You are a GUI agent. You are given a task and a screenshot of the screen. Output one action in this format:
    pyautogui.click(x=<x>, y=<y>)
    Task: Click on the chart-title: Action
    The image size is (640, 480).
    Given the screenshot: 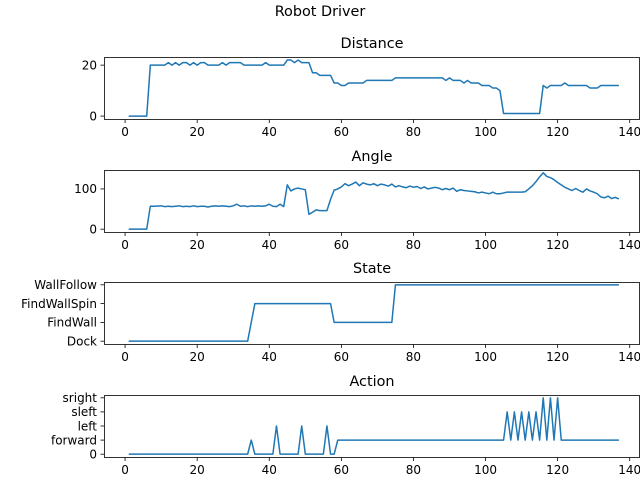 What is the action you would take?
    pyautogui.click(x=371, y=382)
    